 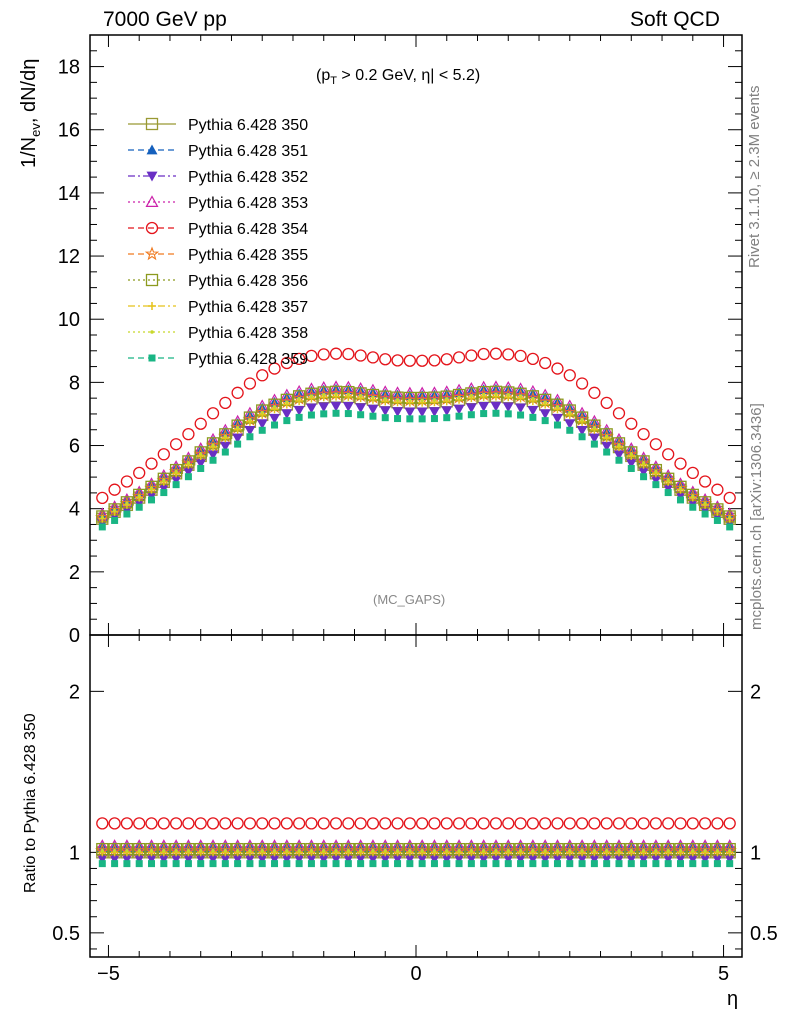 What do you see at coordinates (218, 203) in the screenshot?
I see `legend-entry: Pythia 6.428 353` at bounding box center [218, 203].